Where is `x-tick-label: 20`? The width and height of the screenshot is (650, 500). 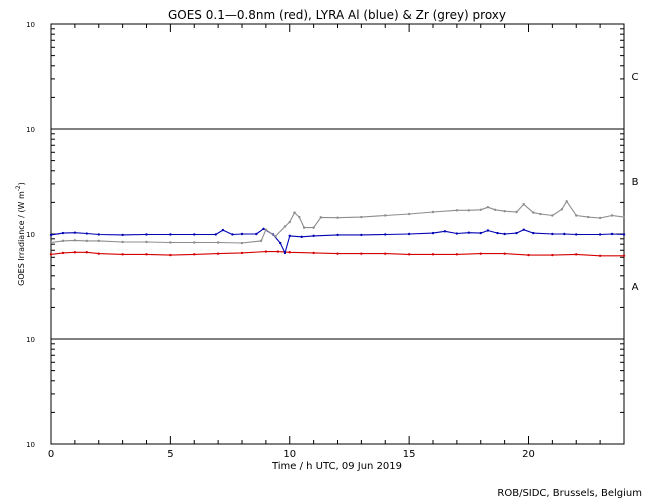 x-tick-label: 20 is located at coordinates (528, 454).